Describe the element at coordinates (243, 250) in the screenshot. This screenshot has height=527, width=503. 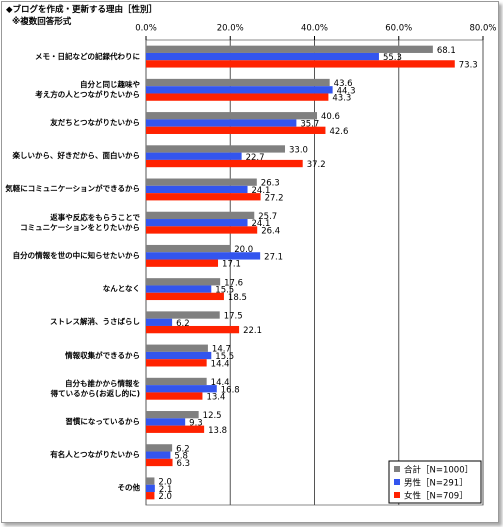
I see `value-label: 20.0` at that location.